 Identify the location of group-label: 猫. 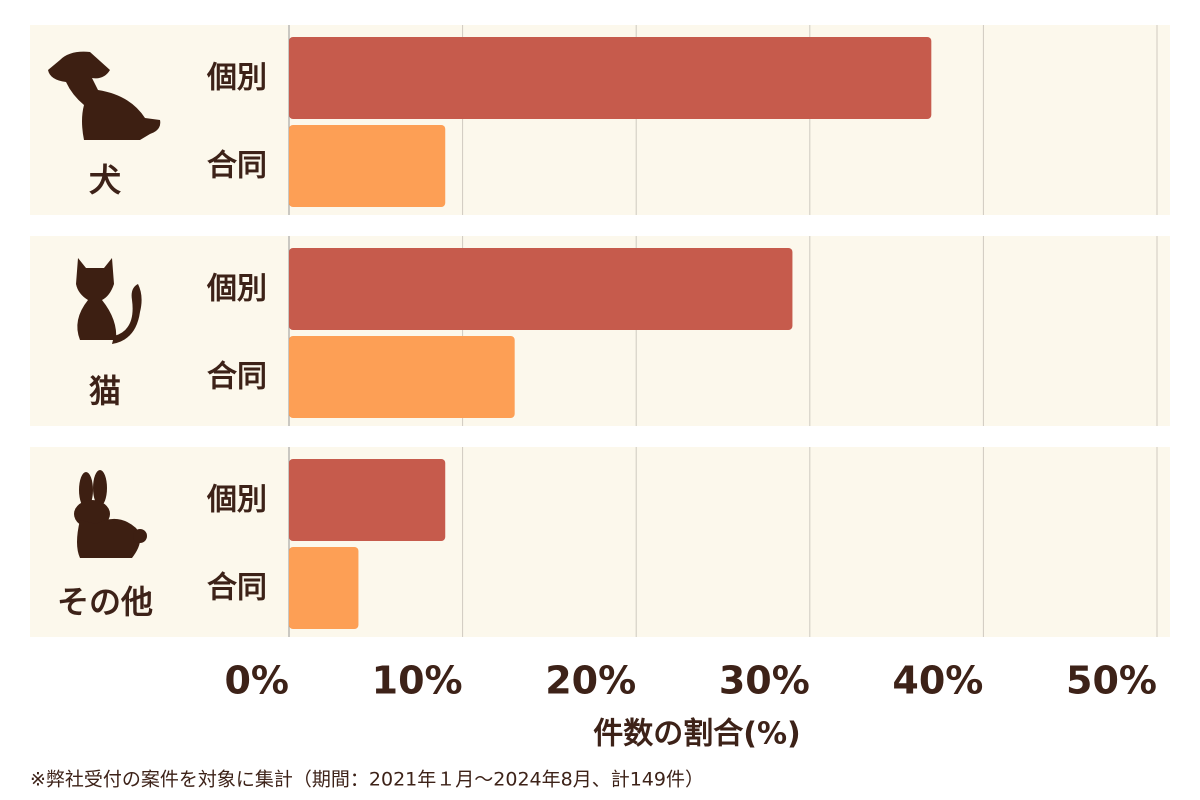
(105, 391).